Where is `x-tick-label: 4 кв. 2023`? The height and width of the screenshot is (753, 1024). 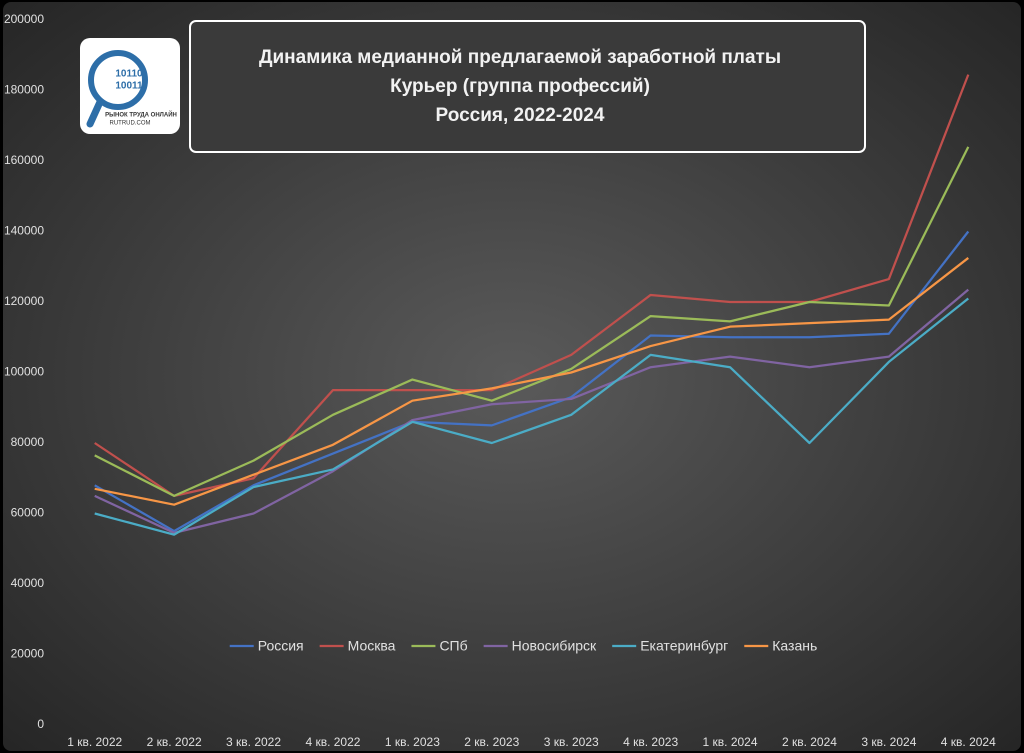 x-tick-label: 4 кв. 2023 is located at coordinates (650, 742).